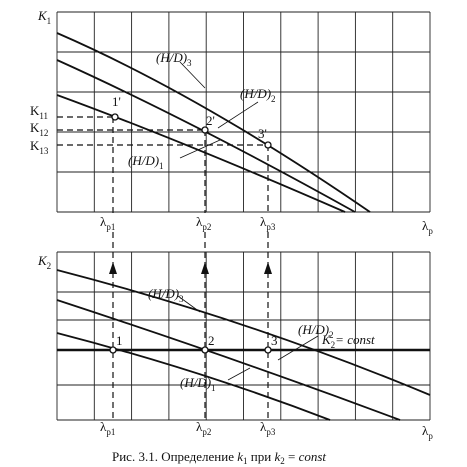 The height and width of the screenshot is (467, 467). What do you see at coordinates (211, 340) in the screenshot?
I see `label: 2` at bounding box center [211, 340].